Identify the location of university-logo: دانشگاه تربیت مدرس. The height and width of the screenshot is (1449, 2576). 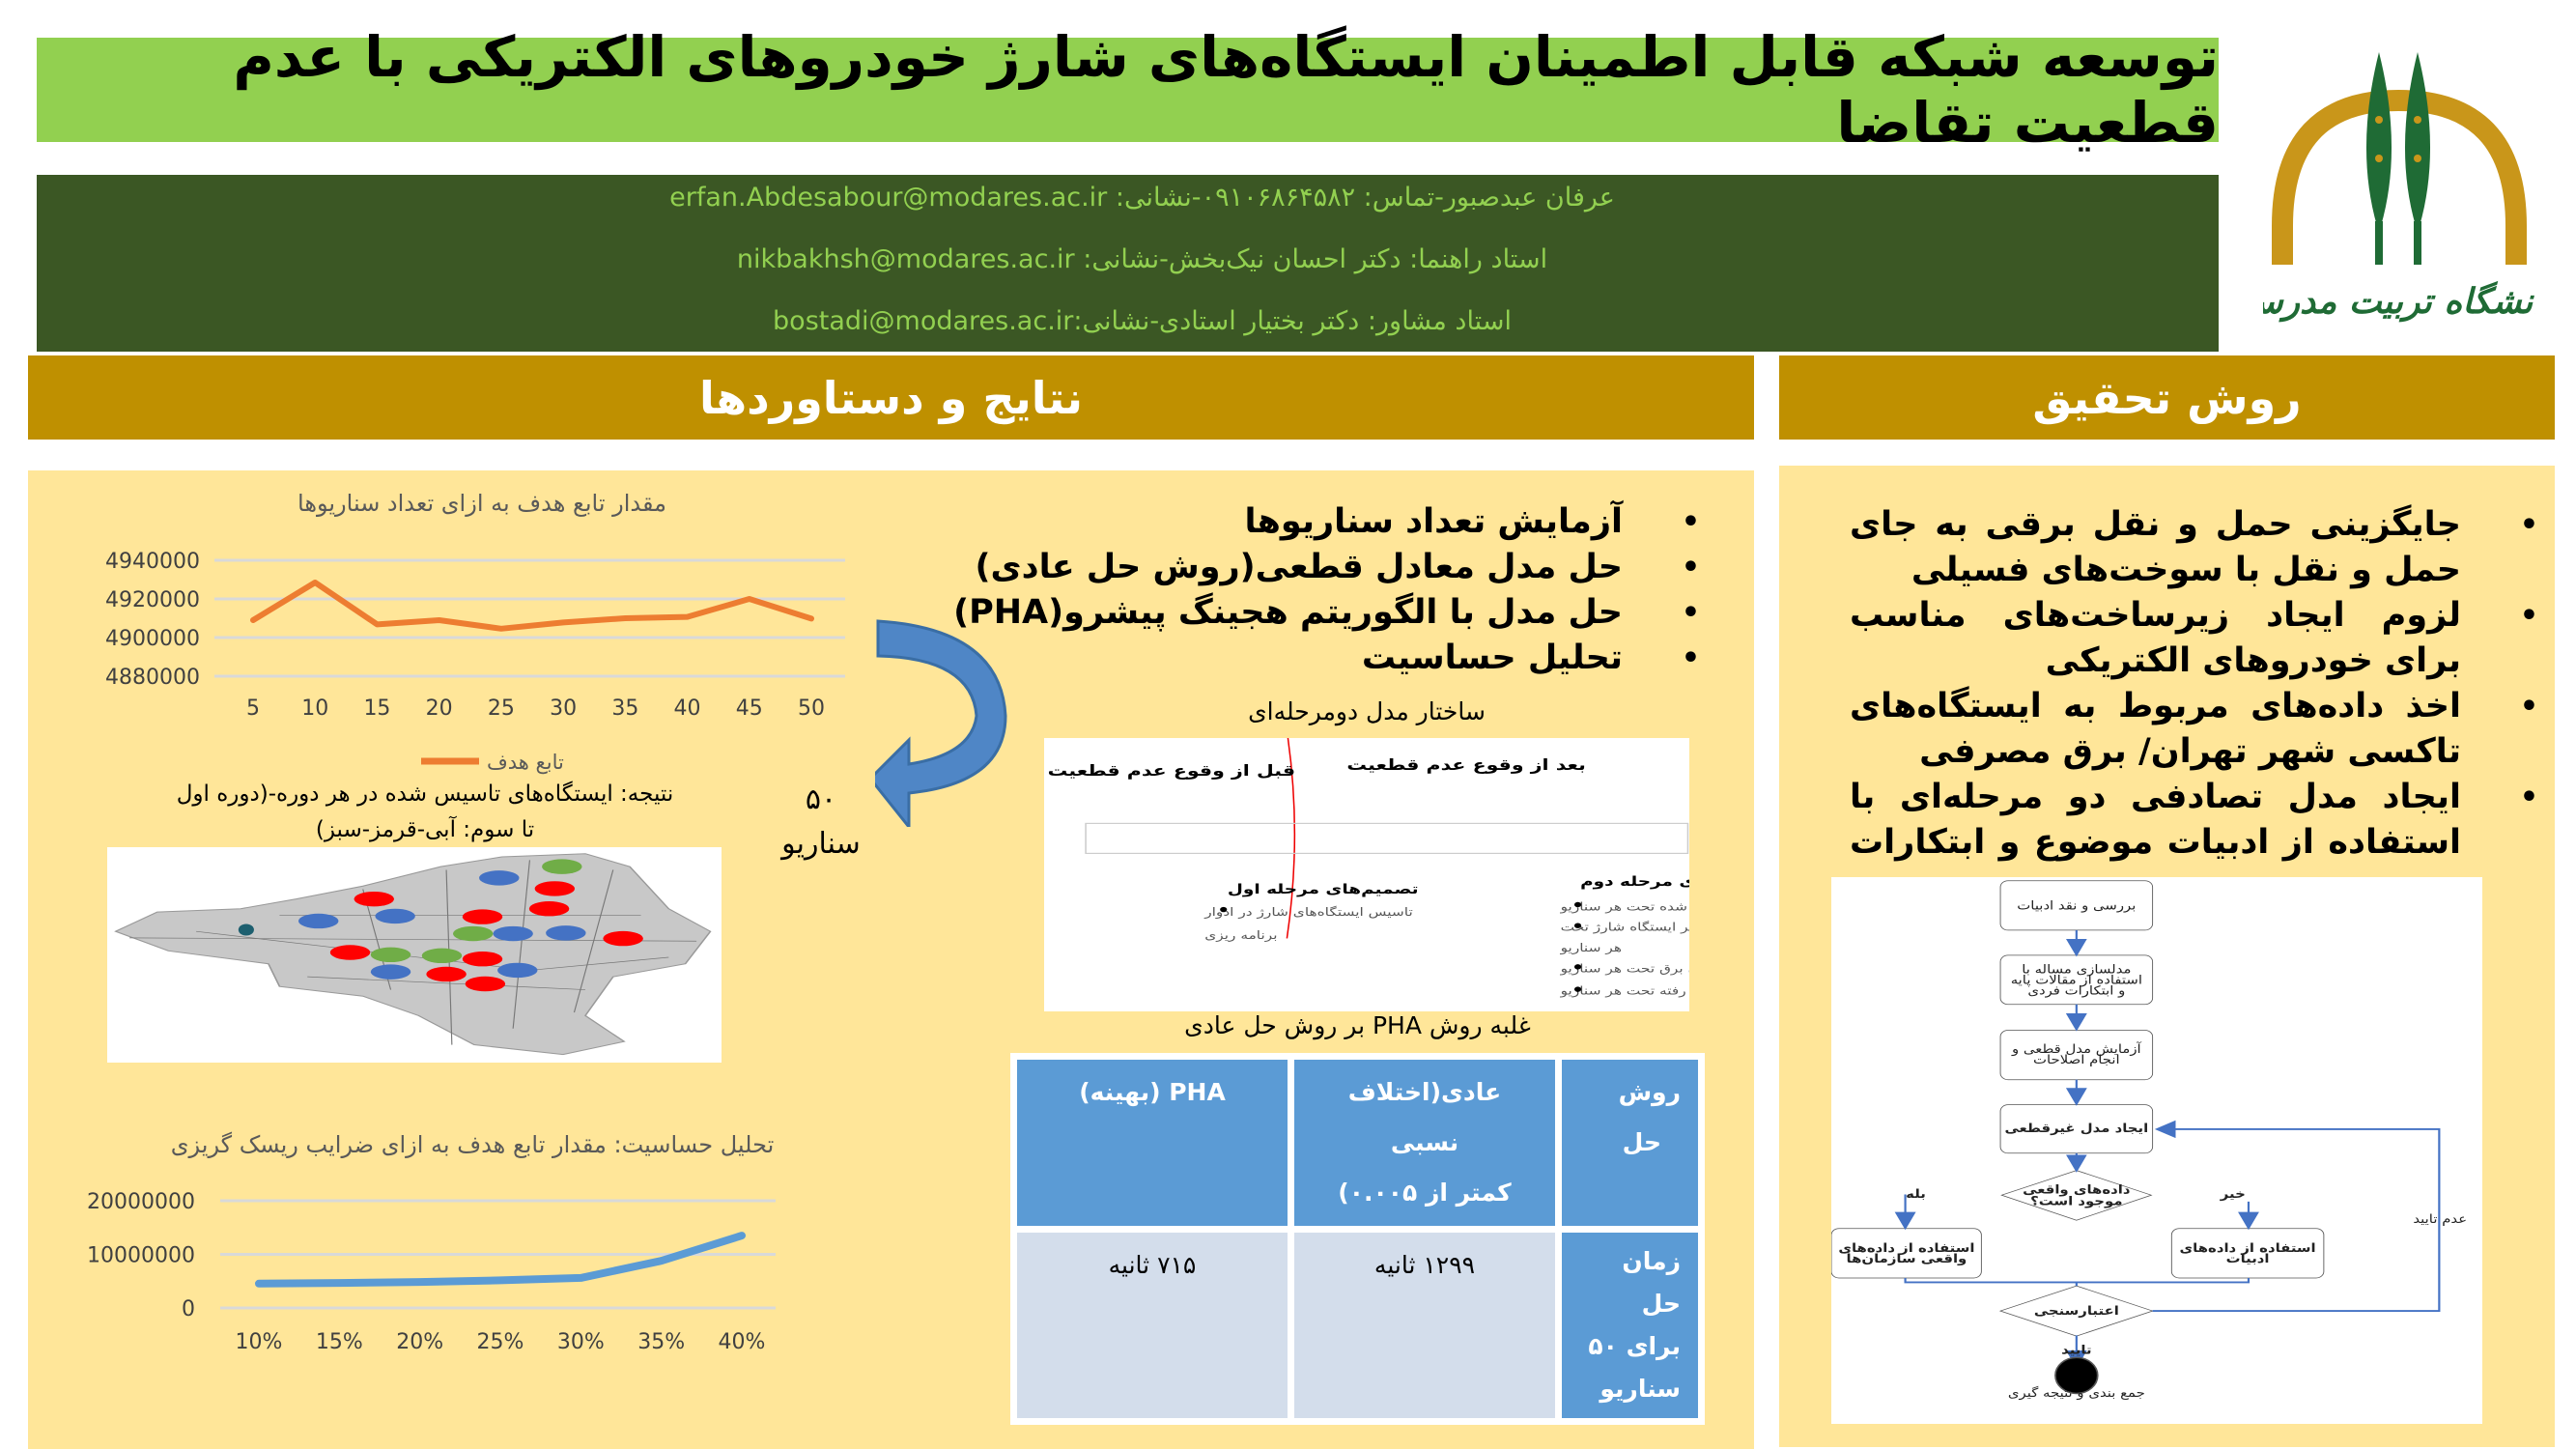
(2399, 187).